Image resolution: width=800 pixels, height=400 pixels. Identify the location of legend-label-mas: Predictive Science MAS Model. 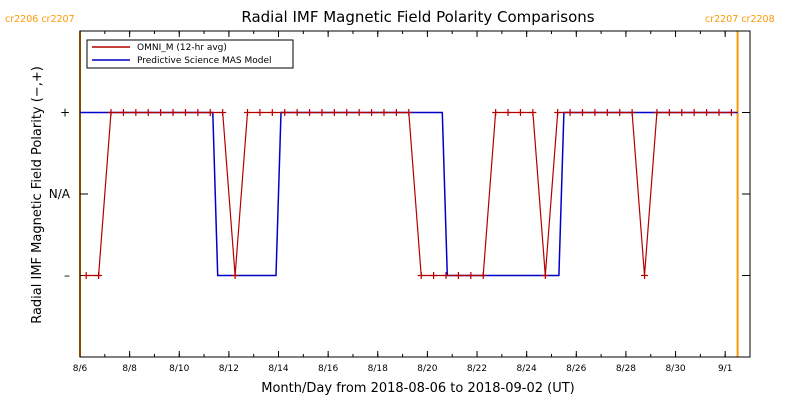
(204, 61).